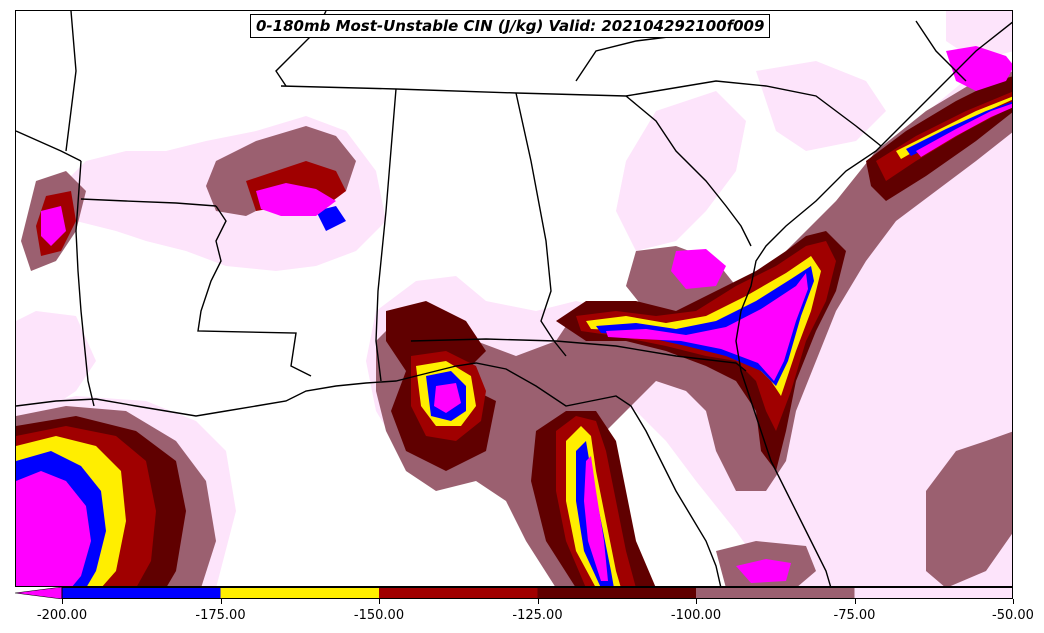 The height and width of the screenshot is (633, 1044). What do you see at coordinates (379, 615) in the screenshot?
I see `colorbar-tick-label: -150.00` at bounding box center [379, 615].